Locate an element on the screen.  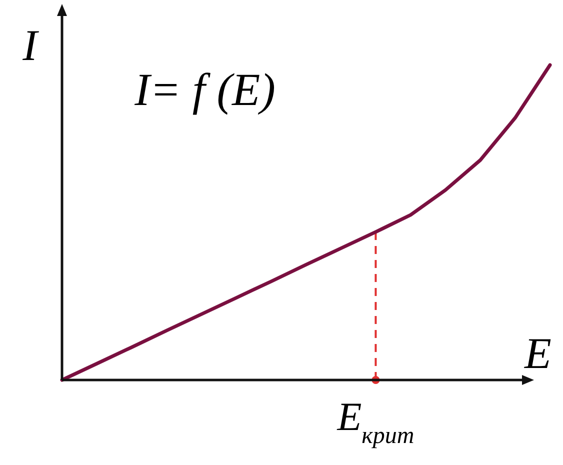
annotation: E$_{крит}$ is located at coordinates (375, 421).